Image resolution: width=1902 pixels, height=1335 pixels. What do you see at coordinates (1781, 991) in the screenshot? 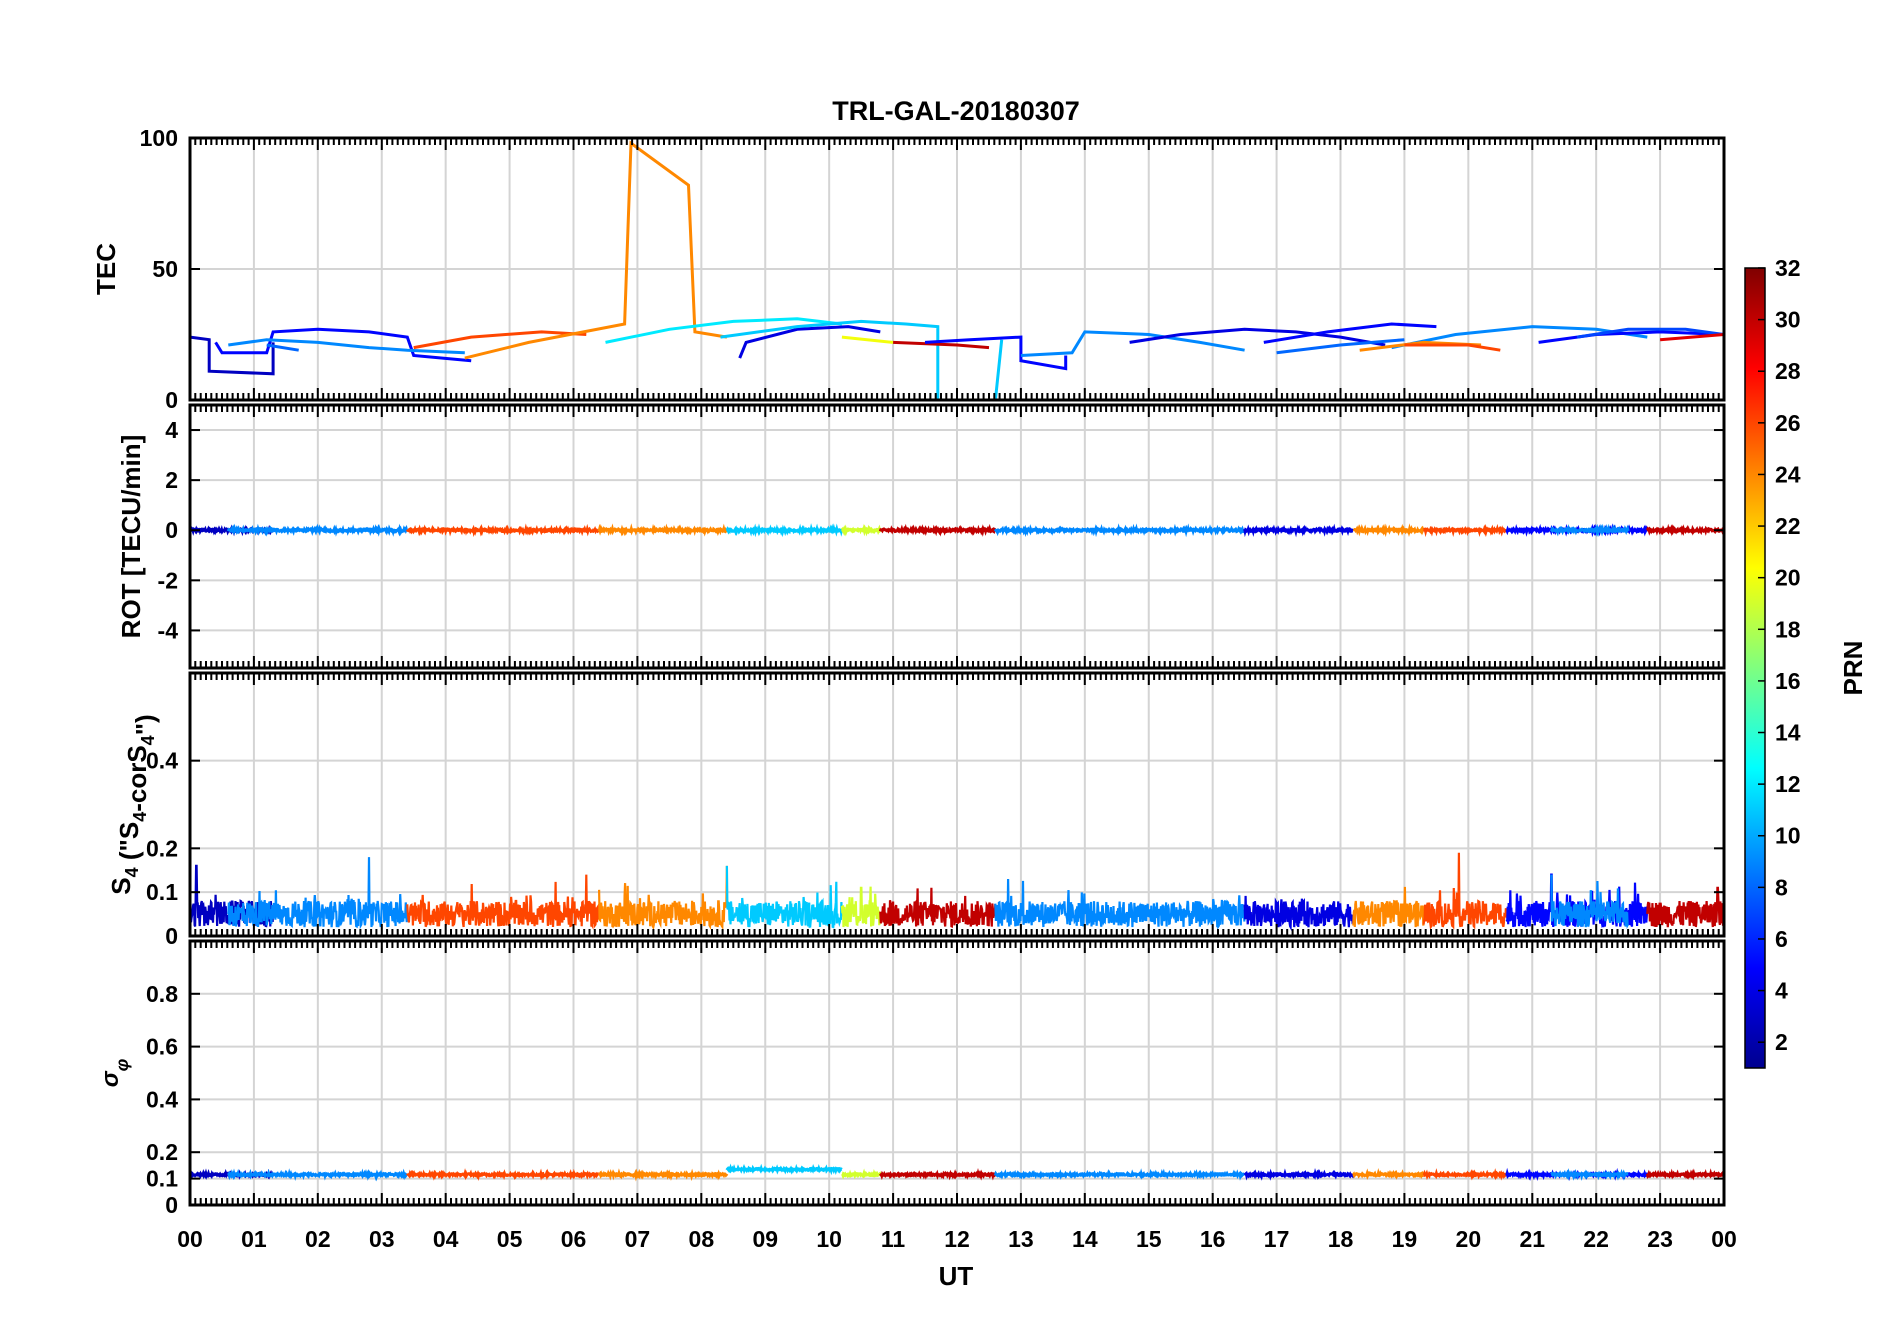
I see `colorbar-tick-label: 4` at bounding box center [1781, 991].